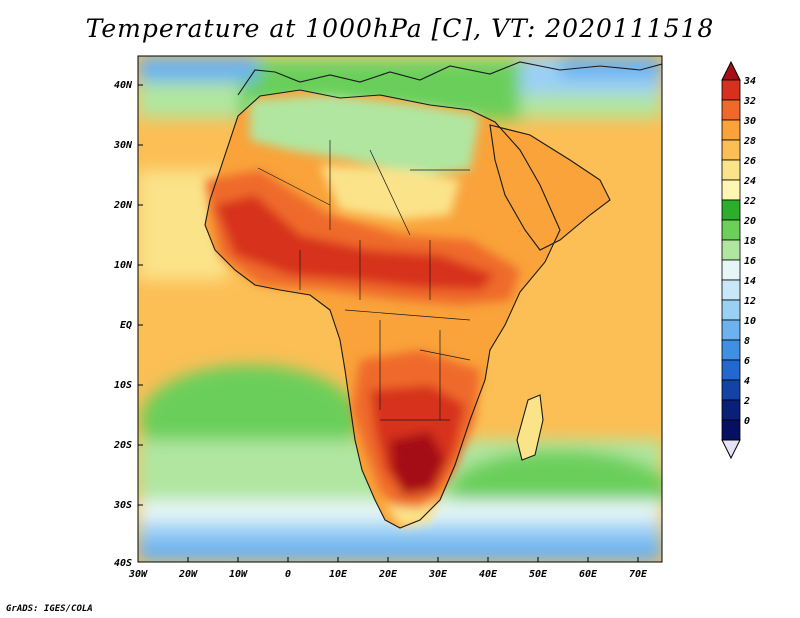 The image size is (800, 618). Describe the element at coordinates (749, 101) in the screenshot. I see `colorbar-label: 32` at that location.